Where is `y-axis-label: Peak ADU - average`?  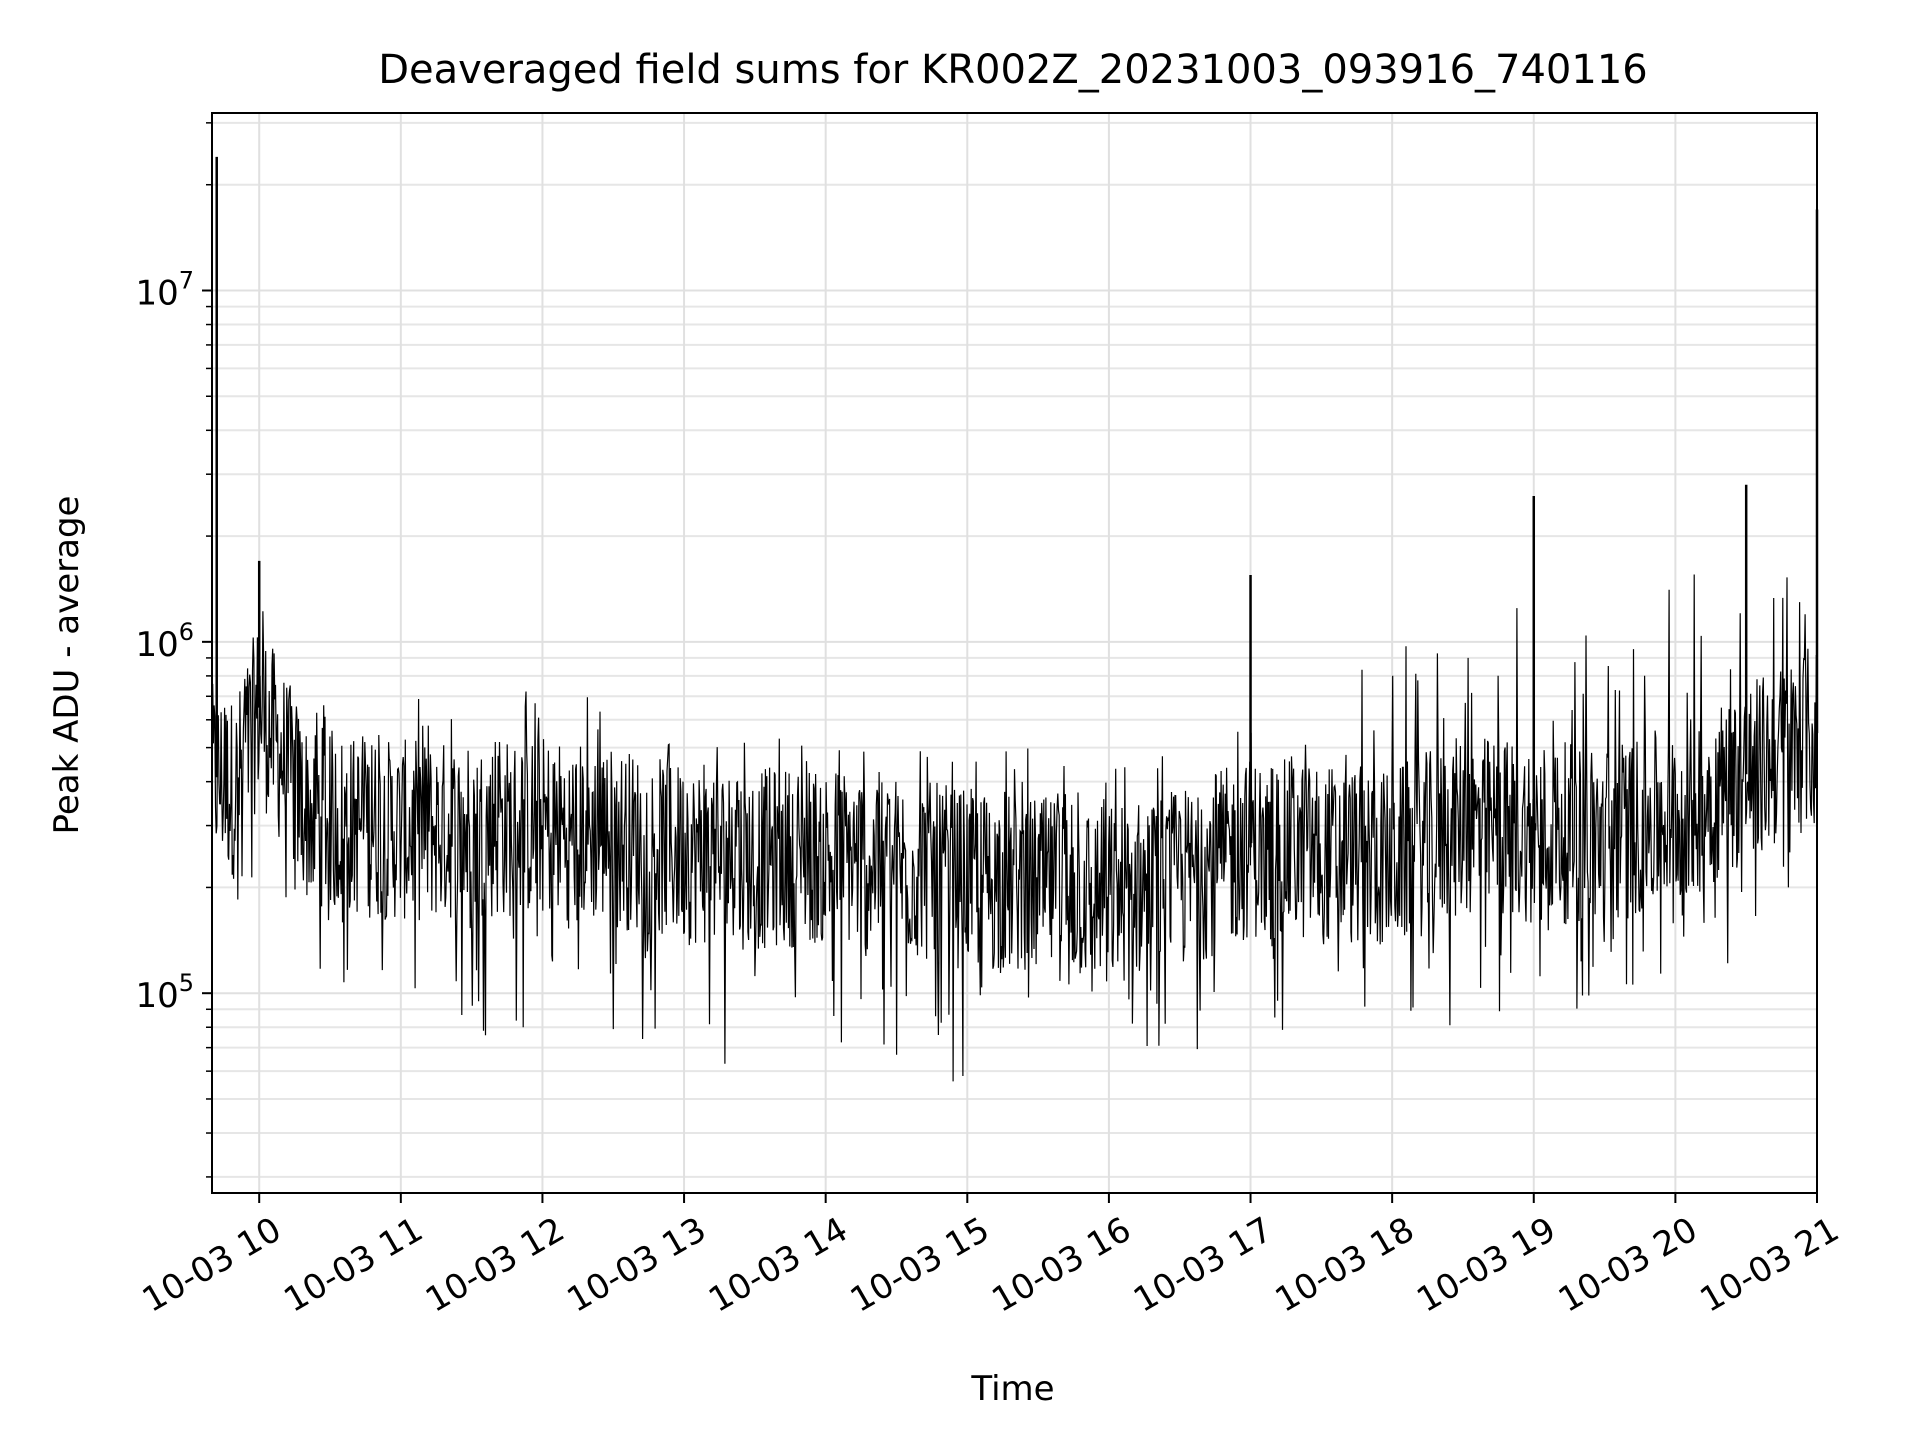 y-axis-label: Peak ADU - average is located at coordinates (67, 665).